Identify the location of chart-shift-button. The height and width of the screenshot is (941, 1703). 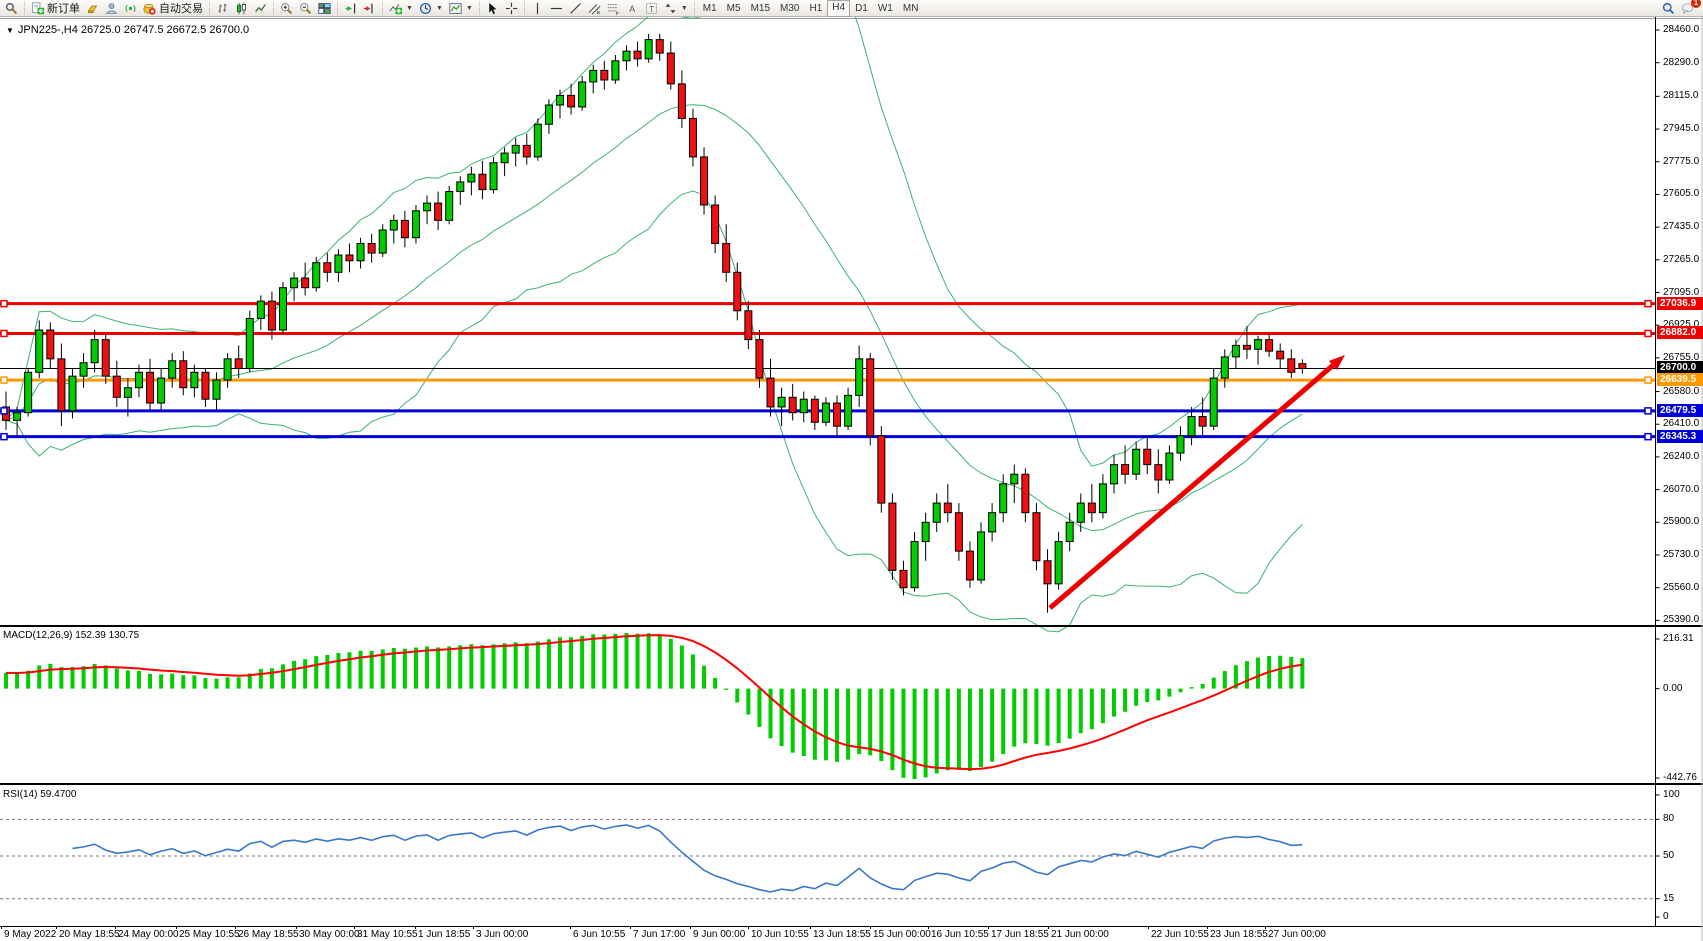
(369, 8).